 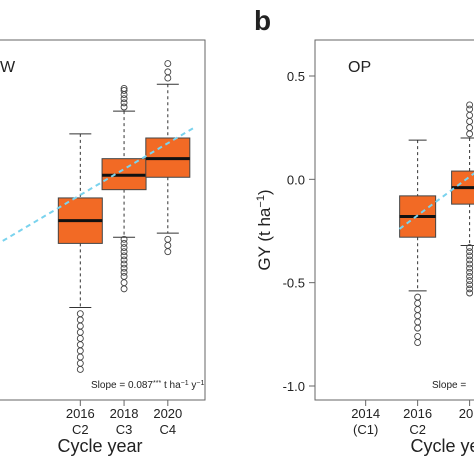 I want to click on slope-unit-exponent: −1, so click(x=185, y=383).